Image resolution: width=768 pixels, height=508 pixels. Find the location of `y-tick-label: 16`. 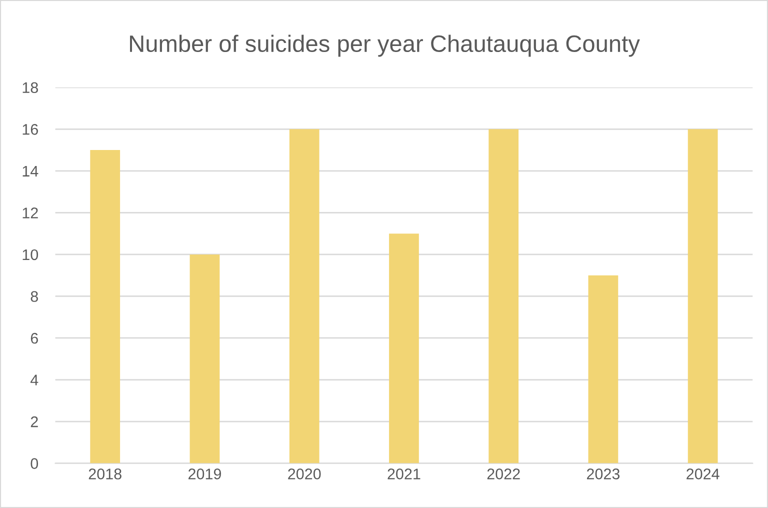

y-tick-label: 16 is located at coordinates (30, 129).